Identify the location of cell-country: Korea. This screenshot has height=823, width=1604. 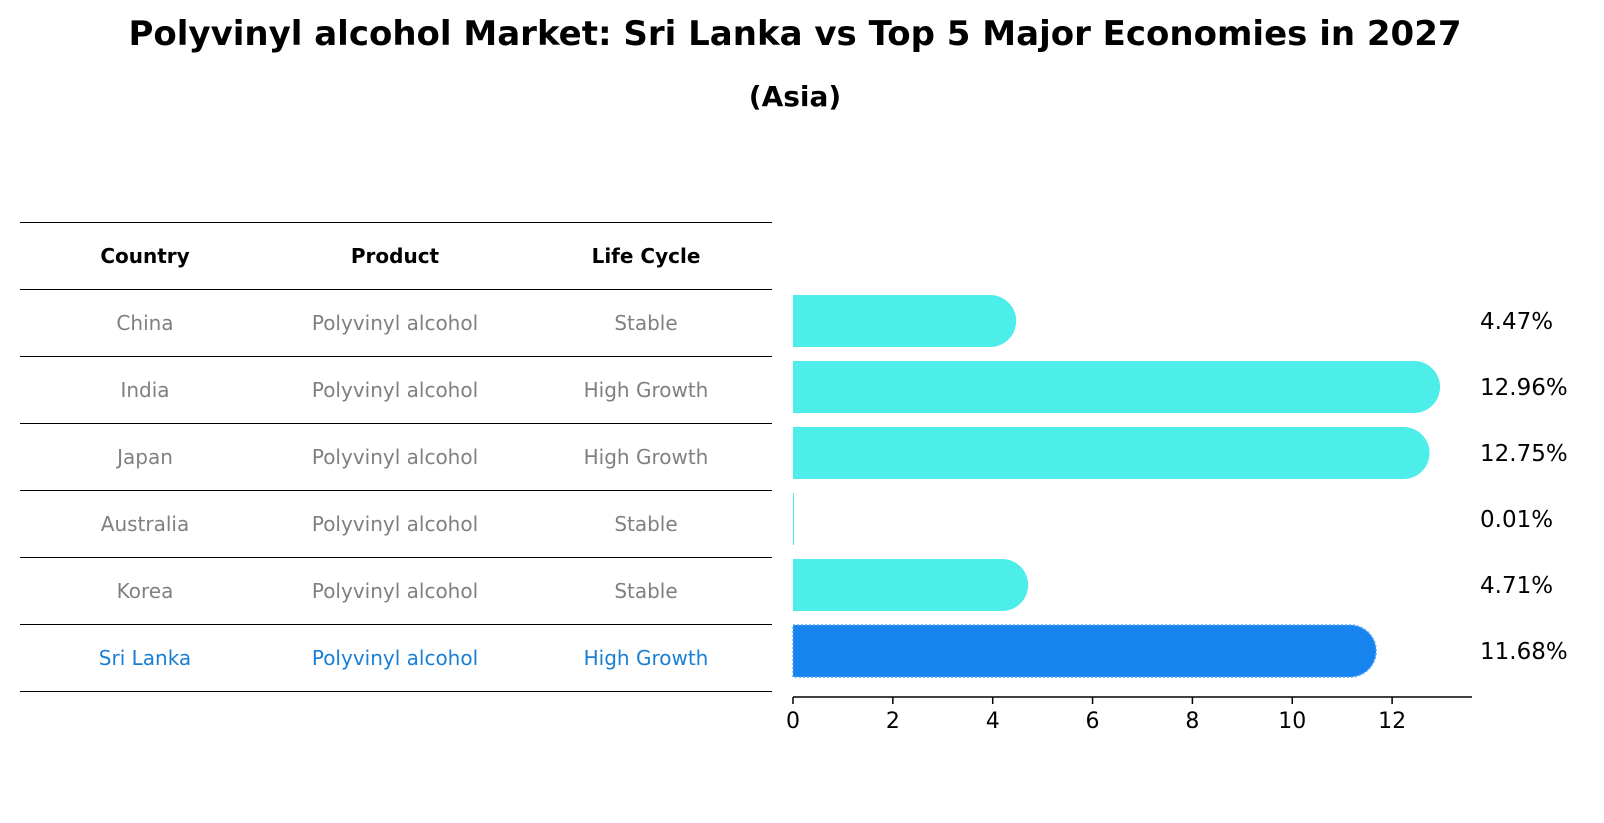
(145, 591).